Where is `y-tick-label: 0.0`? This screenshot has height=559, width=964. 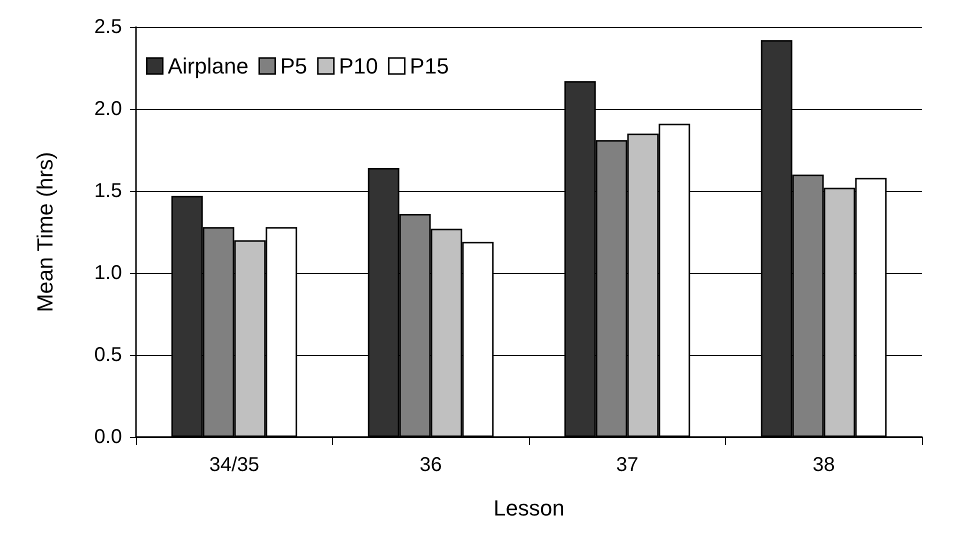 y-tick-label: 0.0 is located at coordinates (108, 437).